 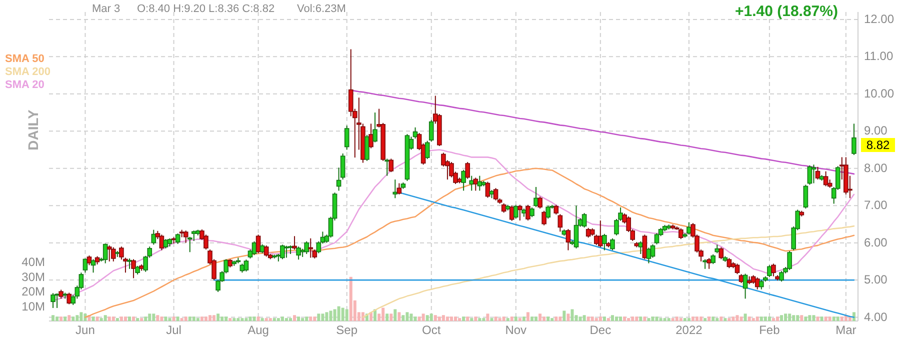 What do you see at coordinates (34, 291) in the screenshot?
I see `y2-tick-label: 20M` at bounding box center [34, 291].